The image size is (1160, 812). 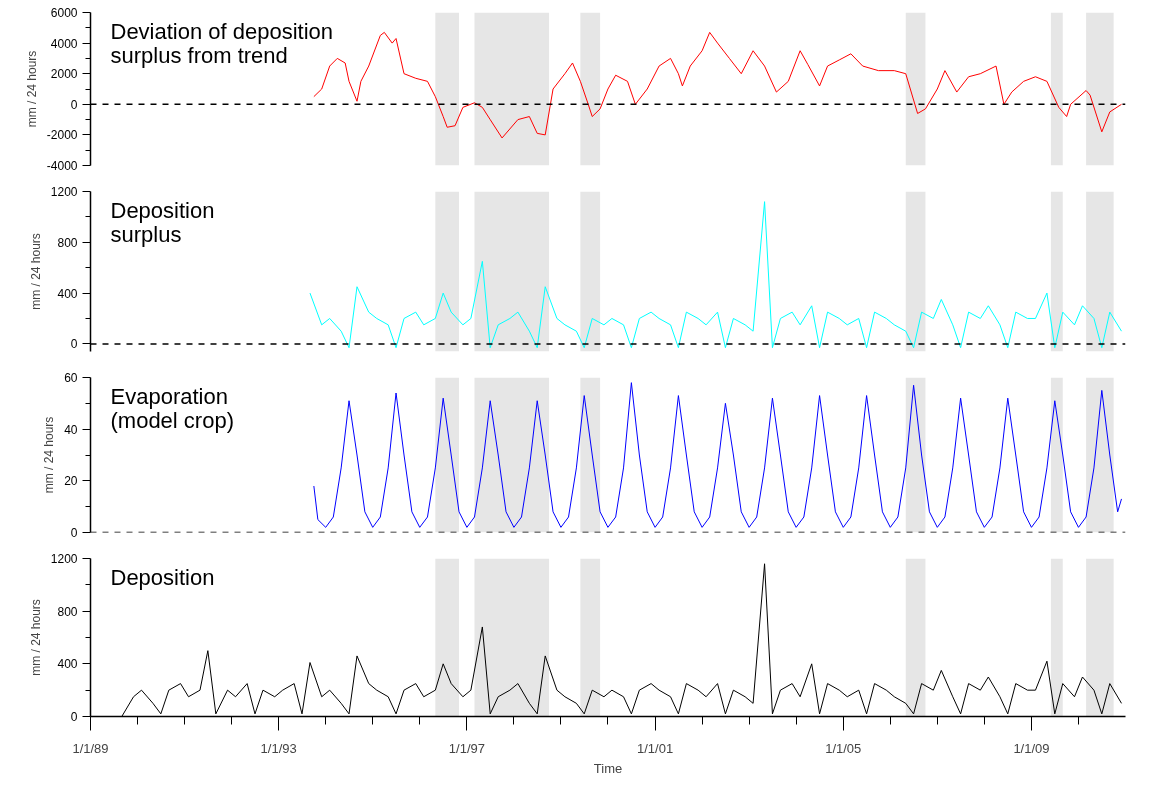 What do you see at coordinates (162, 222) in the screenshot?
I see `text: Deposition surplus` at bounding box center [162, 222].